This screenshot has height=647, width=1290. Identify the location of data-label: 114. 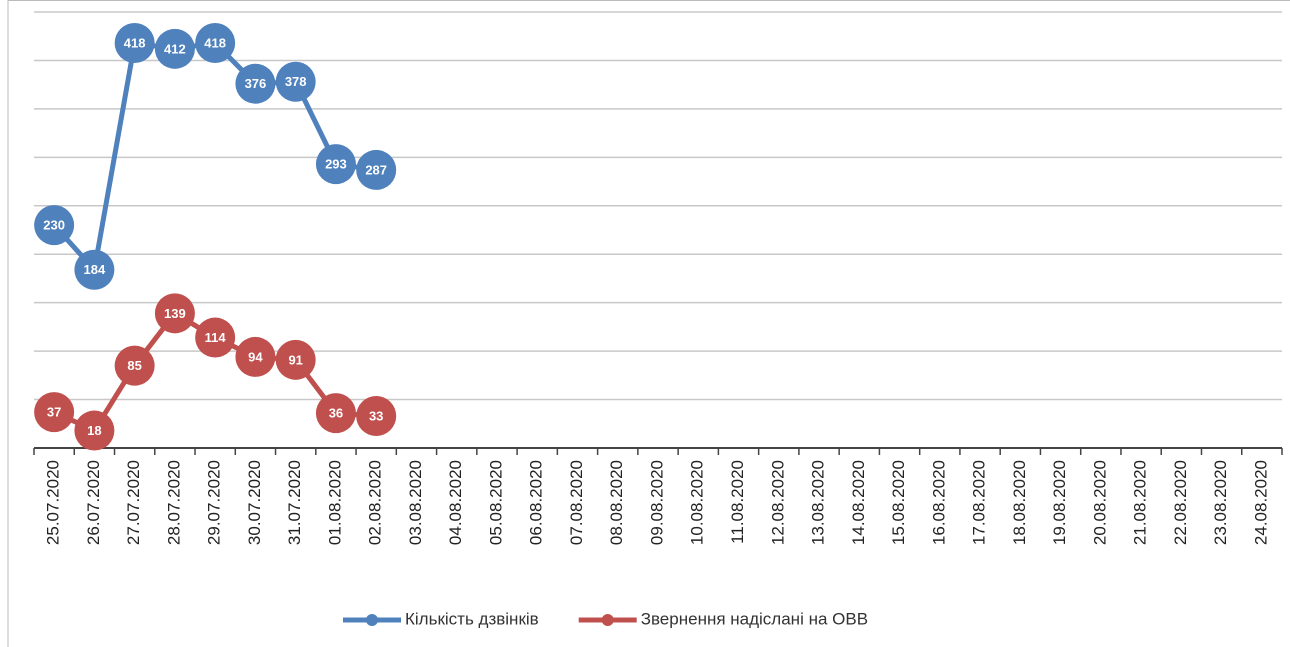
(216, 337).